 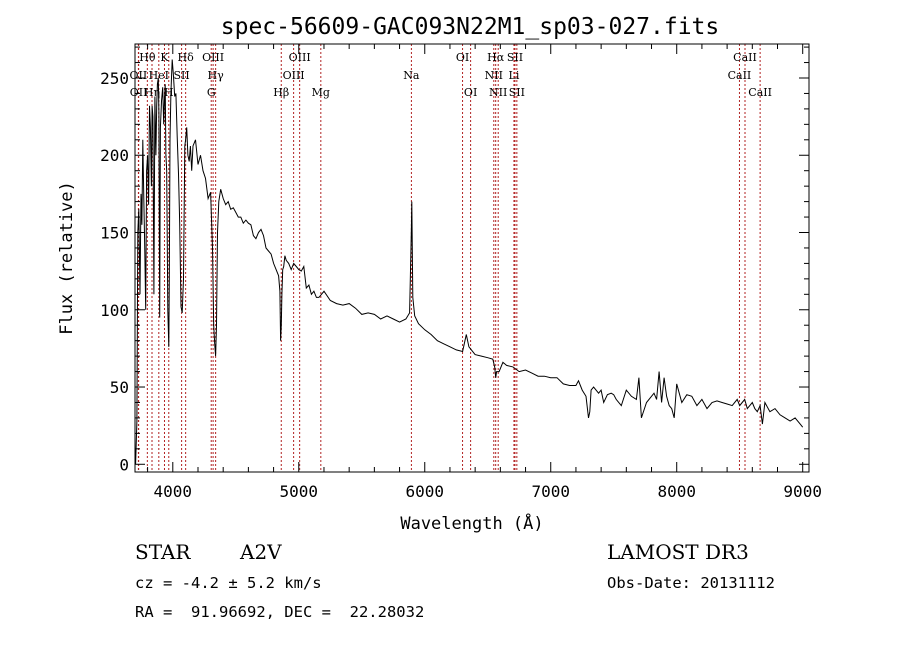 I want to click on observation-date: Obs-Date: 20131112, so click(x=691, y=583).